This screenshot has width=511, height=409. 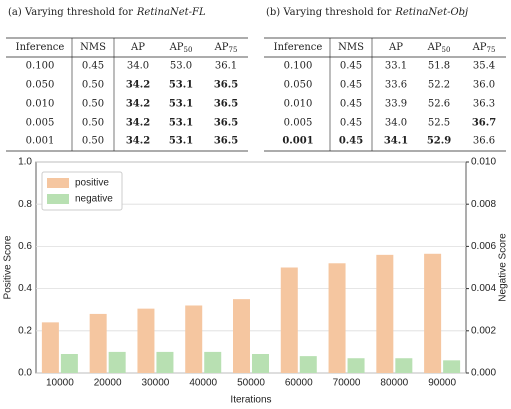 What do you see at coordinates (396, 66) in the screenshot?
I see `table-cell: 33.1` at bounding box center [396, 66].